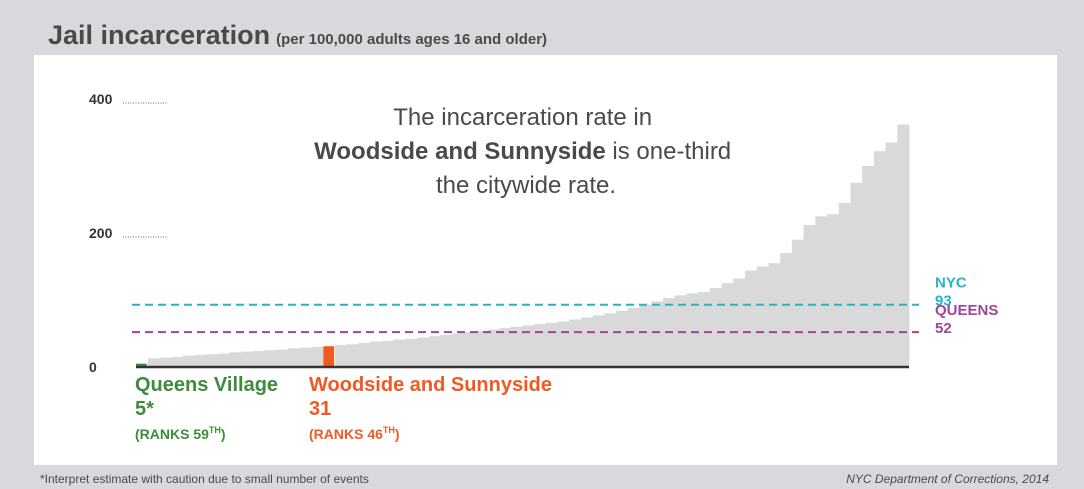 The height and width of the screenshot is (489, 1084). Describe the element at coordinates (320, 409) in the screenshot. I see `highlight-value: 31` at that location.